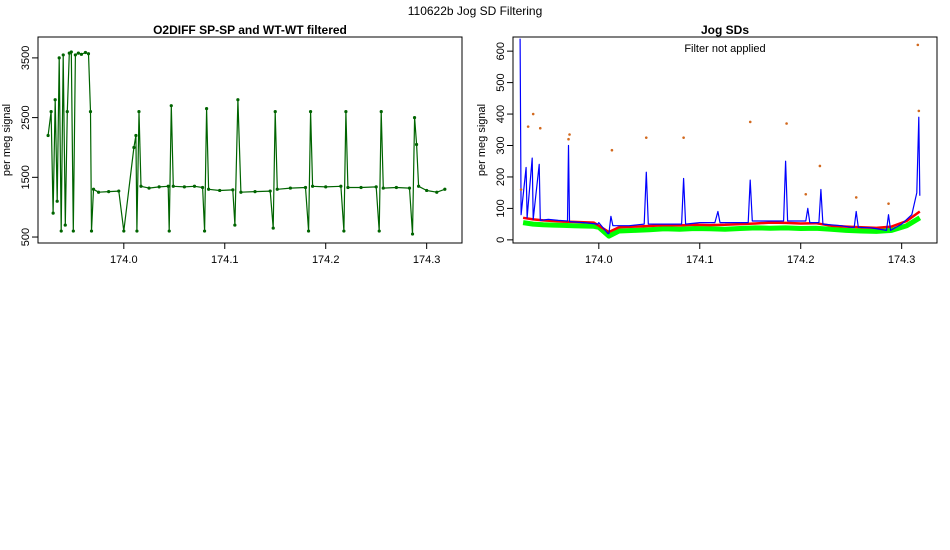 This screenshot has width=950, height=550. What do you see at coordinates (26, 58) in the screenshot?
I see `panel1-y-tick-label: 3500` at bounding box center [26, 58].